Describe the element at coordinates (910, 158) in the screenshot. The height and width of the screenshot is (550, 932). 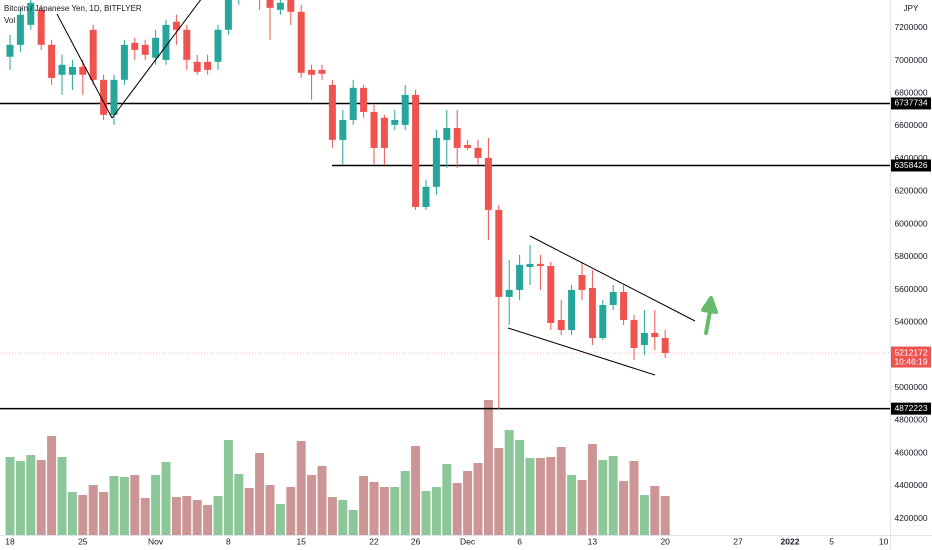
I see `y-tick-label: 6400000` at that location.